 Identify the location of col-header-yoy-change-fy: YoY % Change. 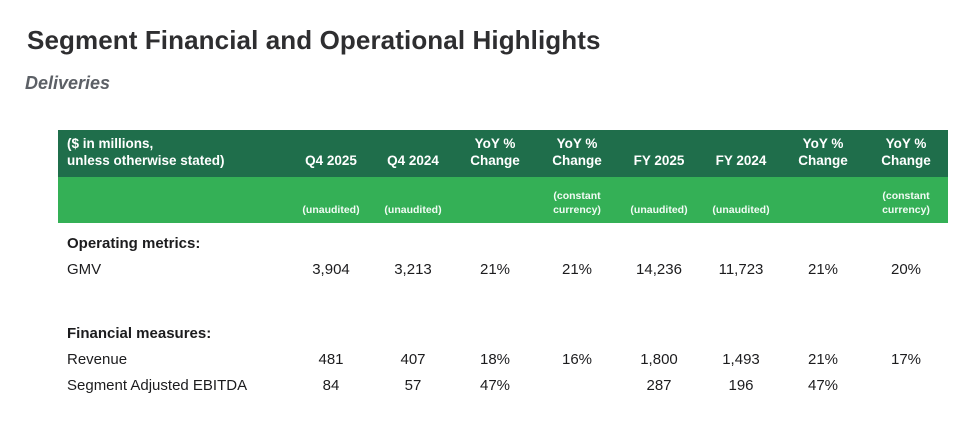
(823, 153).